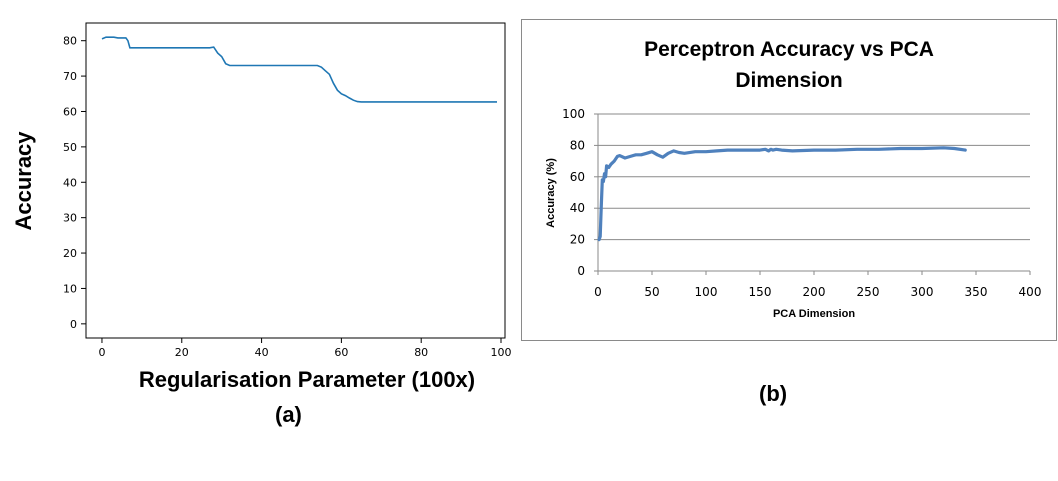 This screenshot has width=1058, height=481. Describe the element at coordinates (573, 114) in the screenshot. I see `y-tick-label-b: 100` at that location.